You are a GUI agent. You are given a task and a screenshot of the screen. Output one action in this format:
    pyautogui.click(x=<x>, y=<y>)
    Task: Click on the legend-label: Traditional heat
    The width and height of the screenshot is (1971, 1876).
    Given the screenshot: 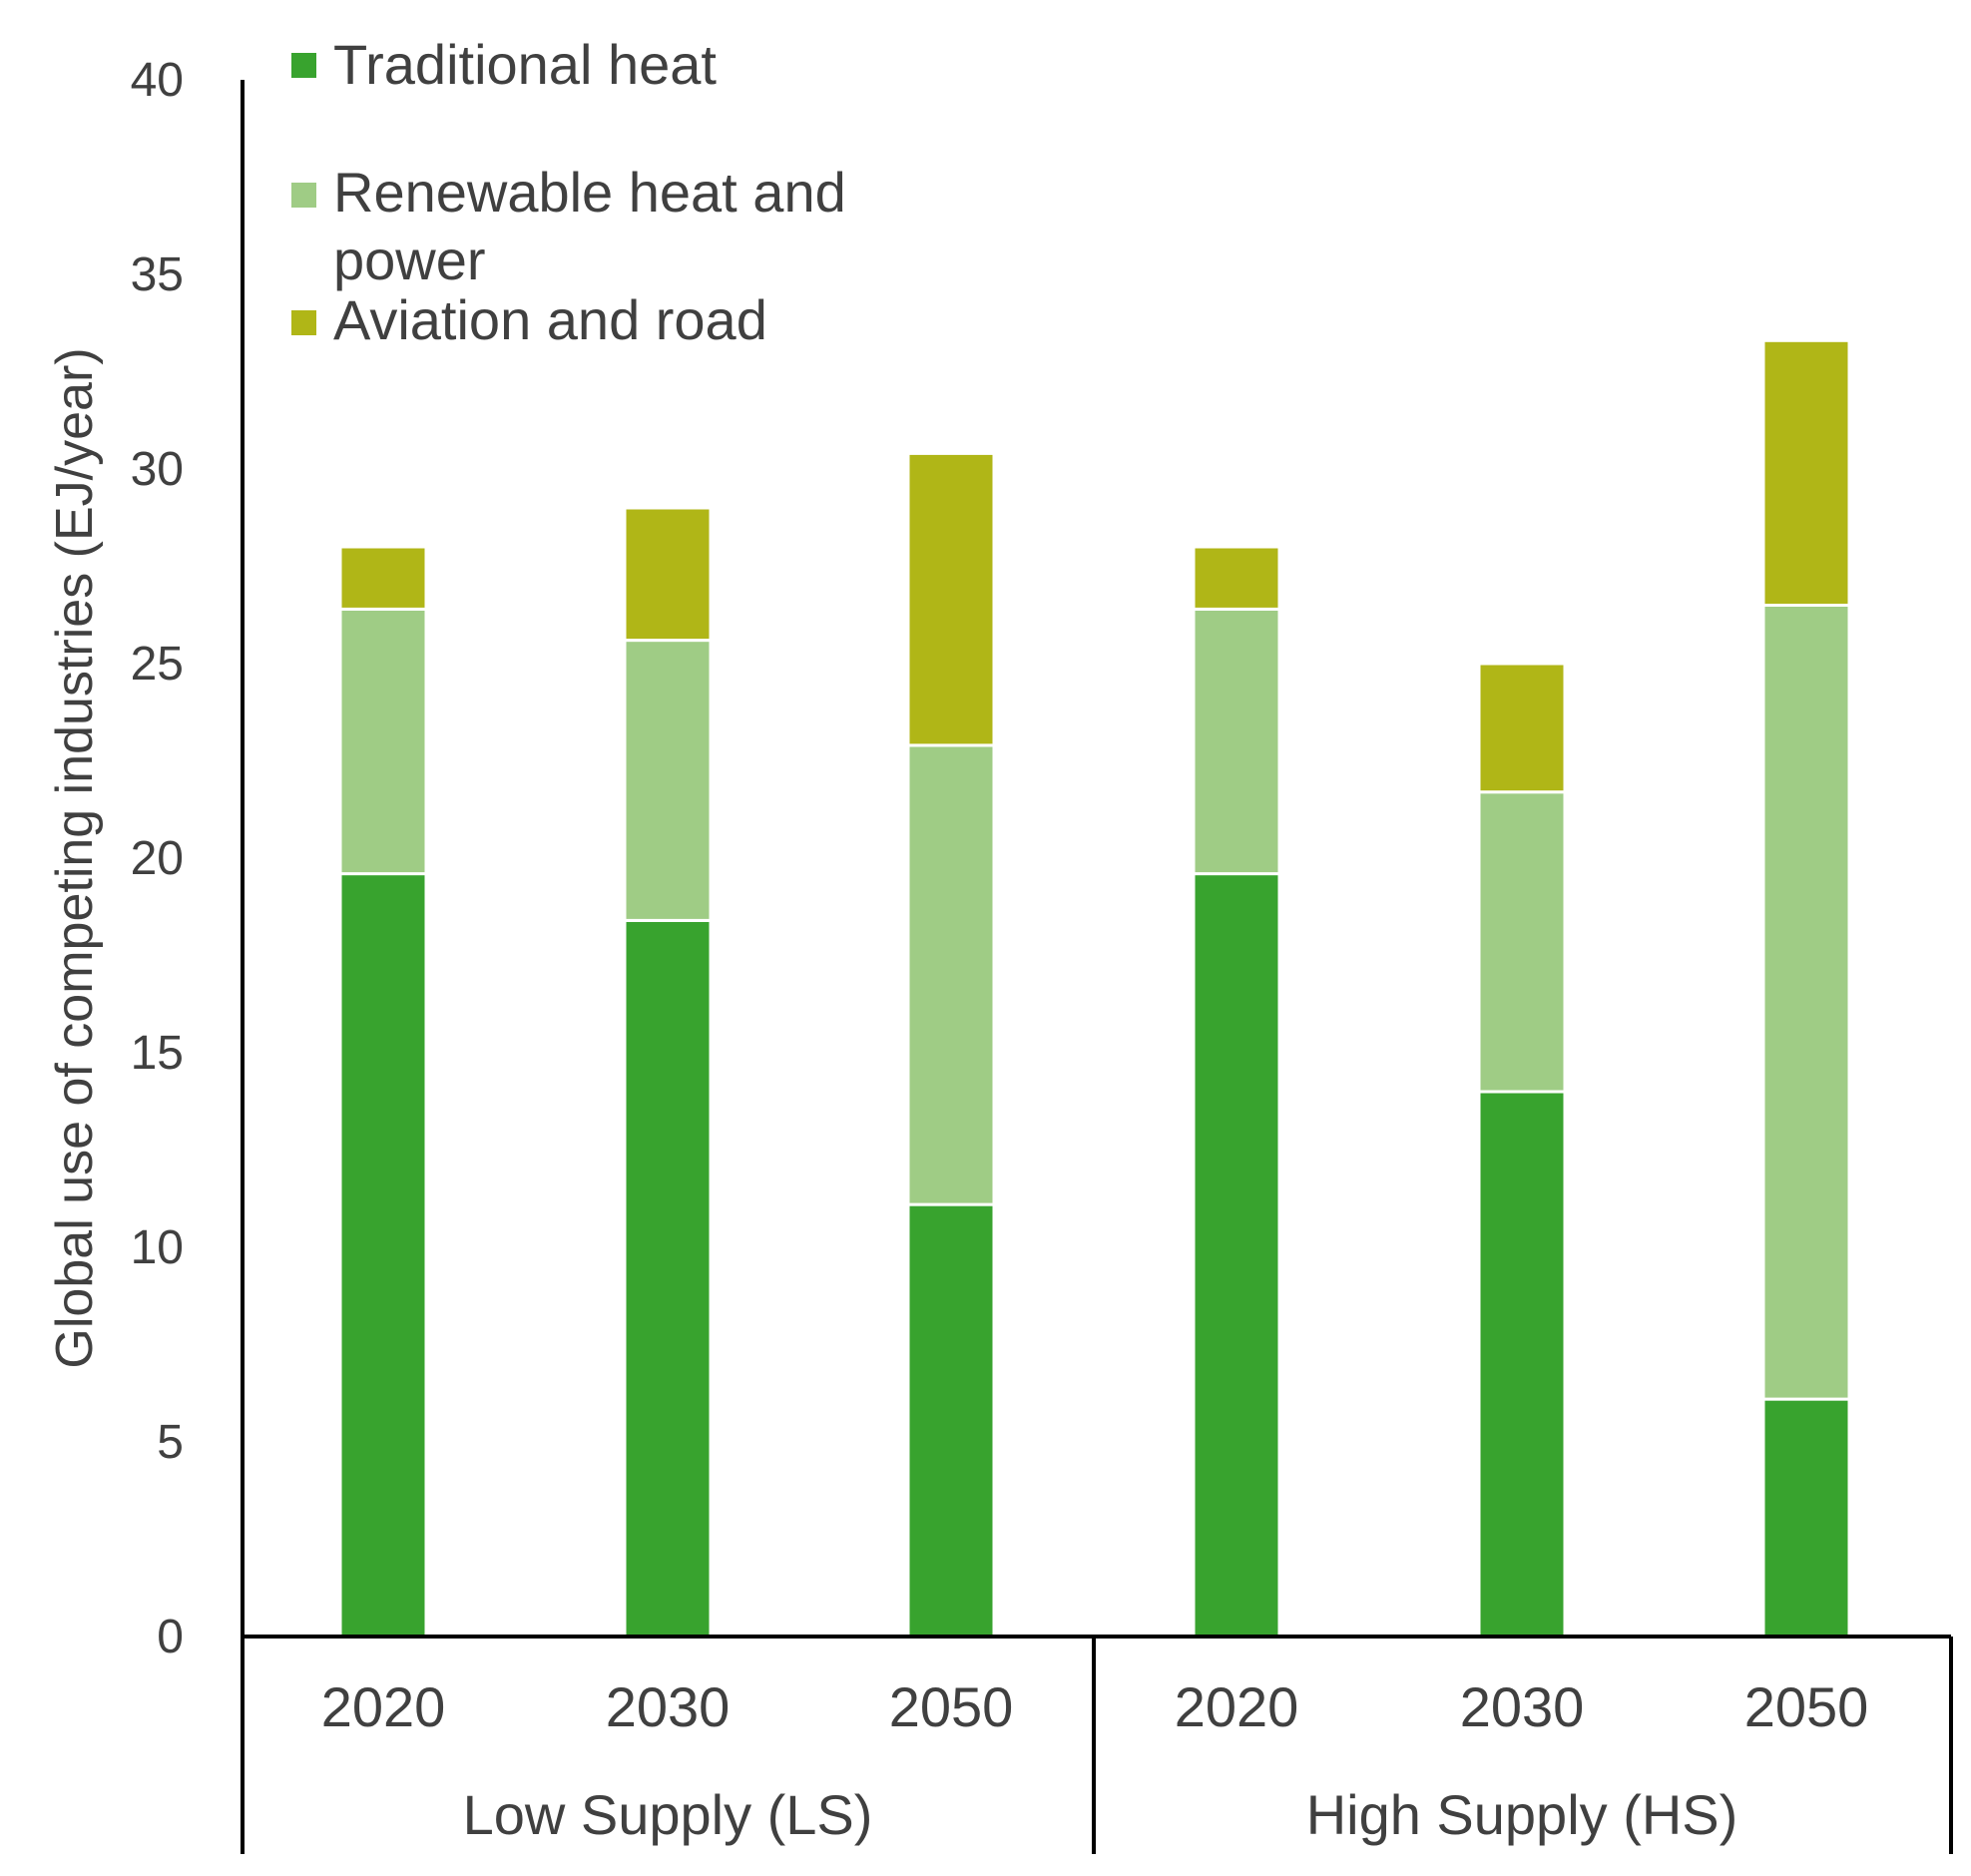 What is the action you would take?
    pyautogui.click(x=525, y=64)
    